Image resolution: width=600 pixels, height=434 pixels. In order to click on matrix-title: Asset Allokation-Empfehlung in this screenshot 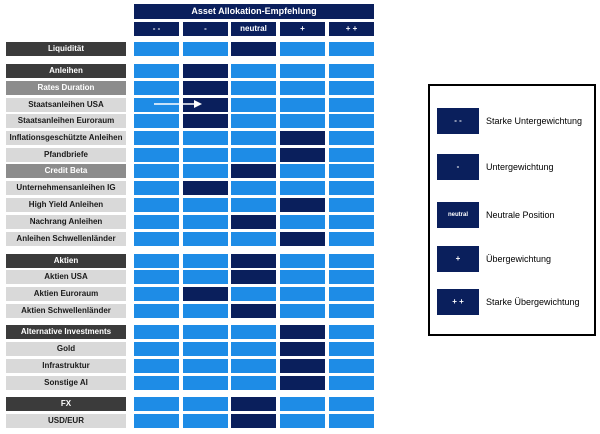, I will do `click(254, 11)`.